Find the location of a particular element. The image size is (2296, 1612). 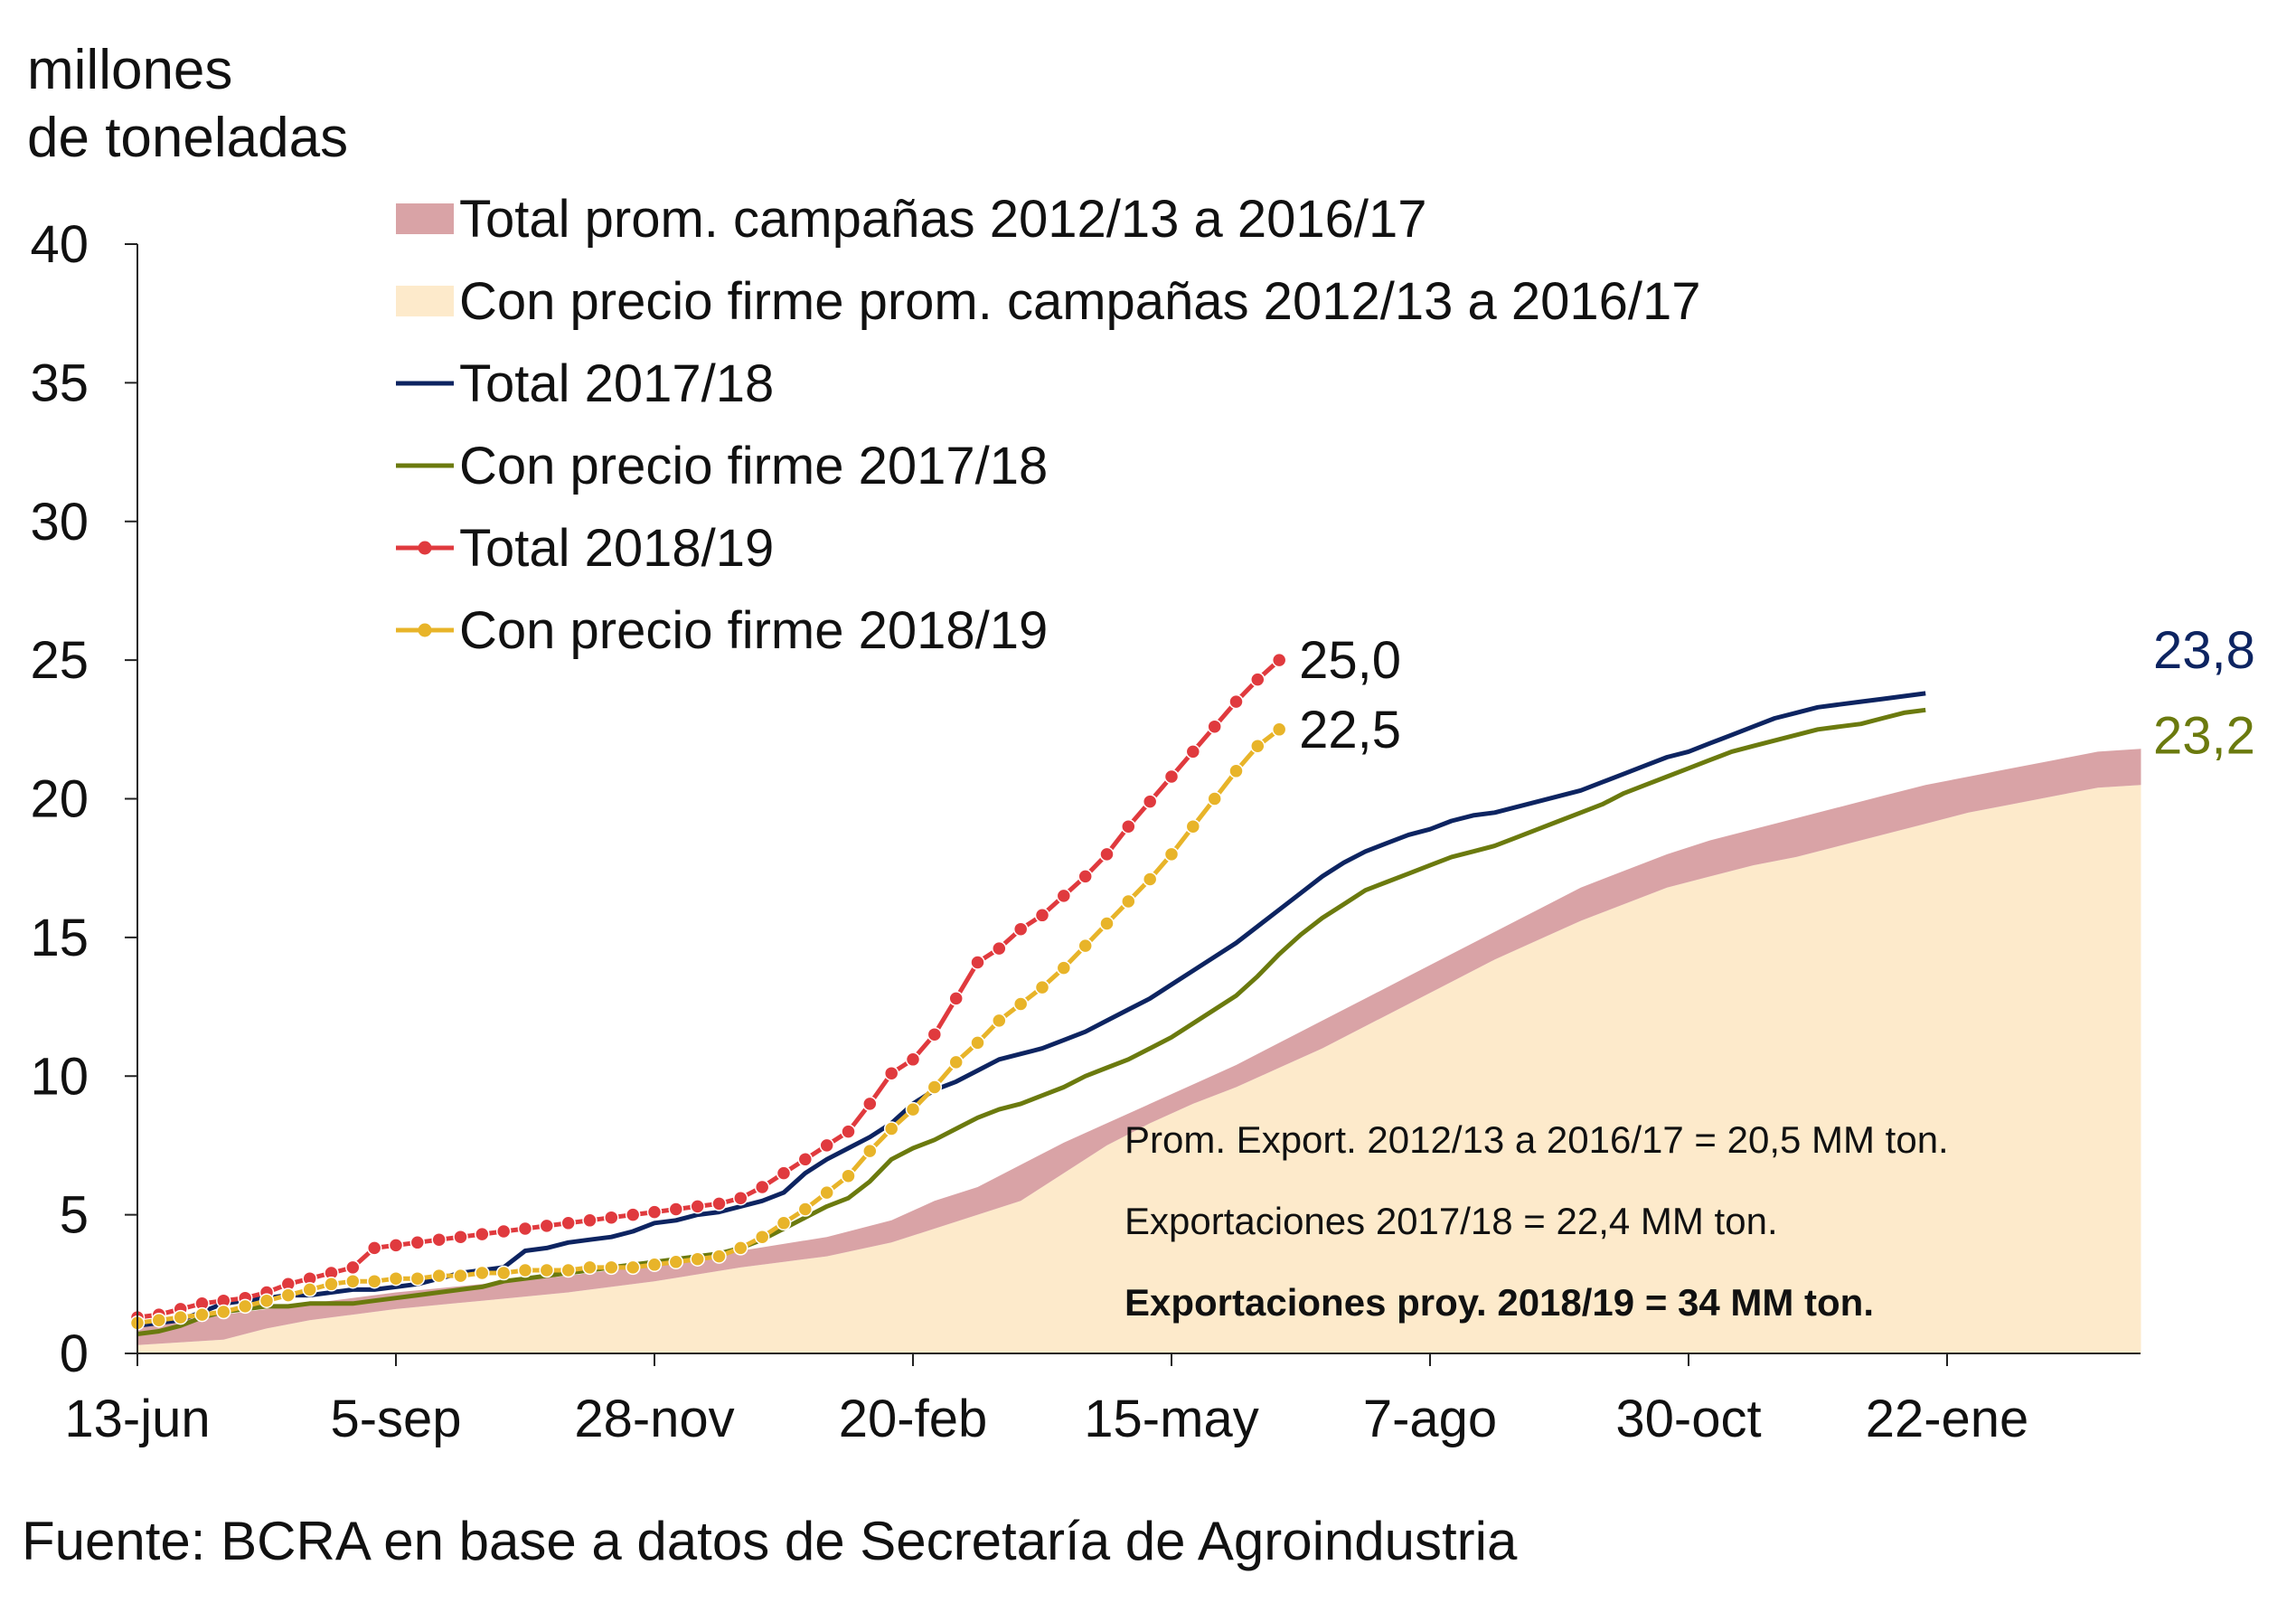

x-tick-label: 13-jun is located at coordinates (137, 1419).